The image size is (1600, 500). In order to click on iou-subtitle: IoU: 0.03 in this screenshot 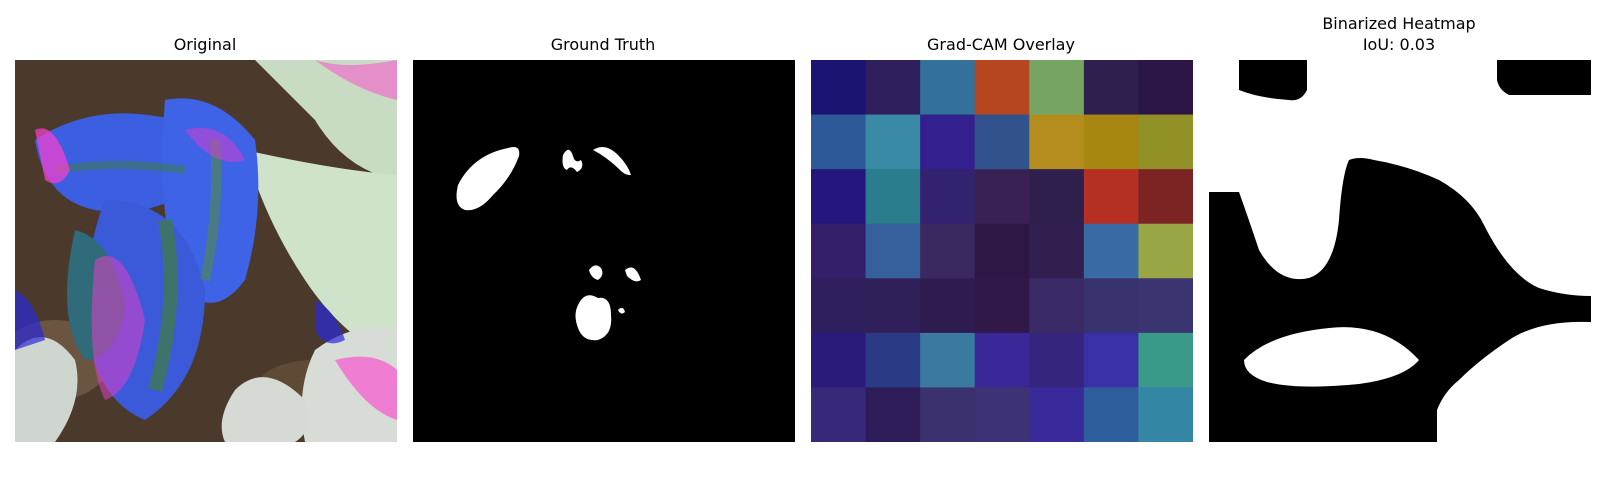, I will do `click(1399, 44)`.